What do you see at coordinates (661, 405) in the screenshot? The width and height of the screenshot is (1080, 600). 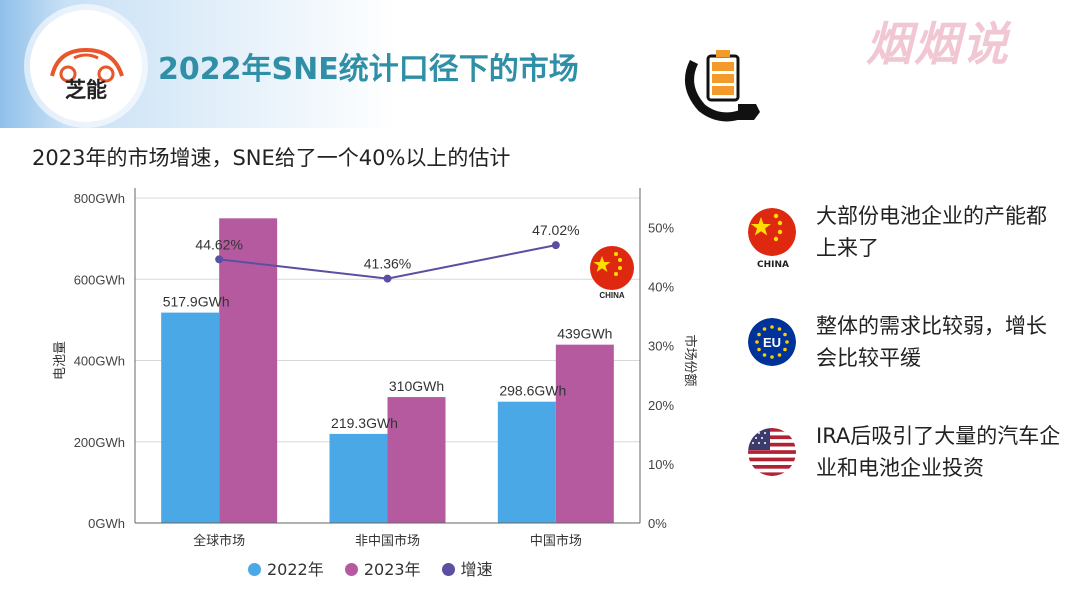 I see `y-right-tick-label: 20%` at bounding box center [661, 405].